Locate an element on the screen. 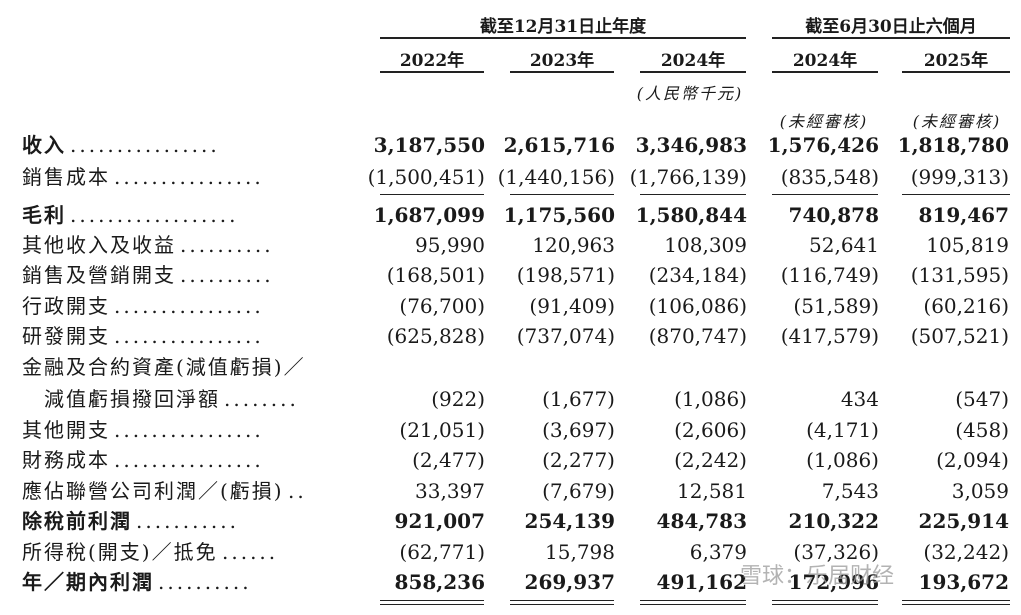  value-cell: 1,175,560 is located at coordinates (559, 215).